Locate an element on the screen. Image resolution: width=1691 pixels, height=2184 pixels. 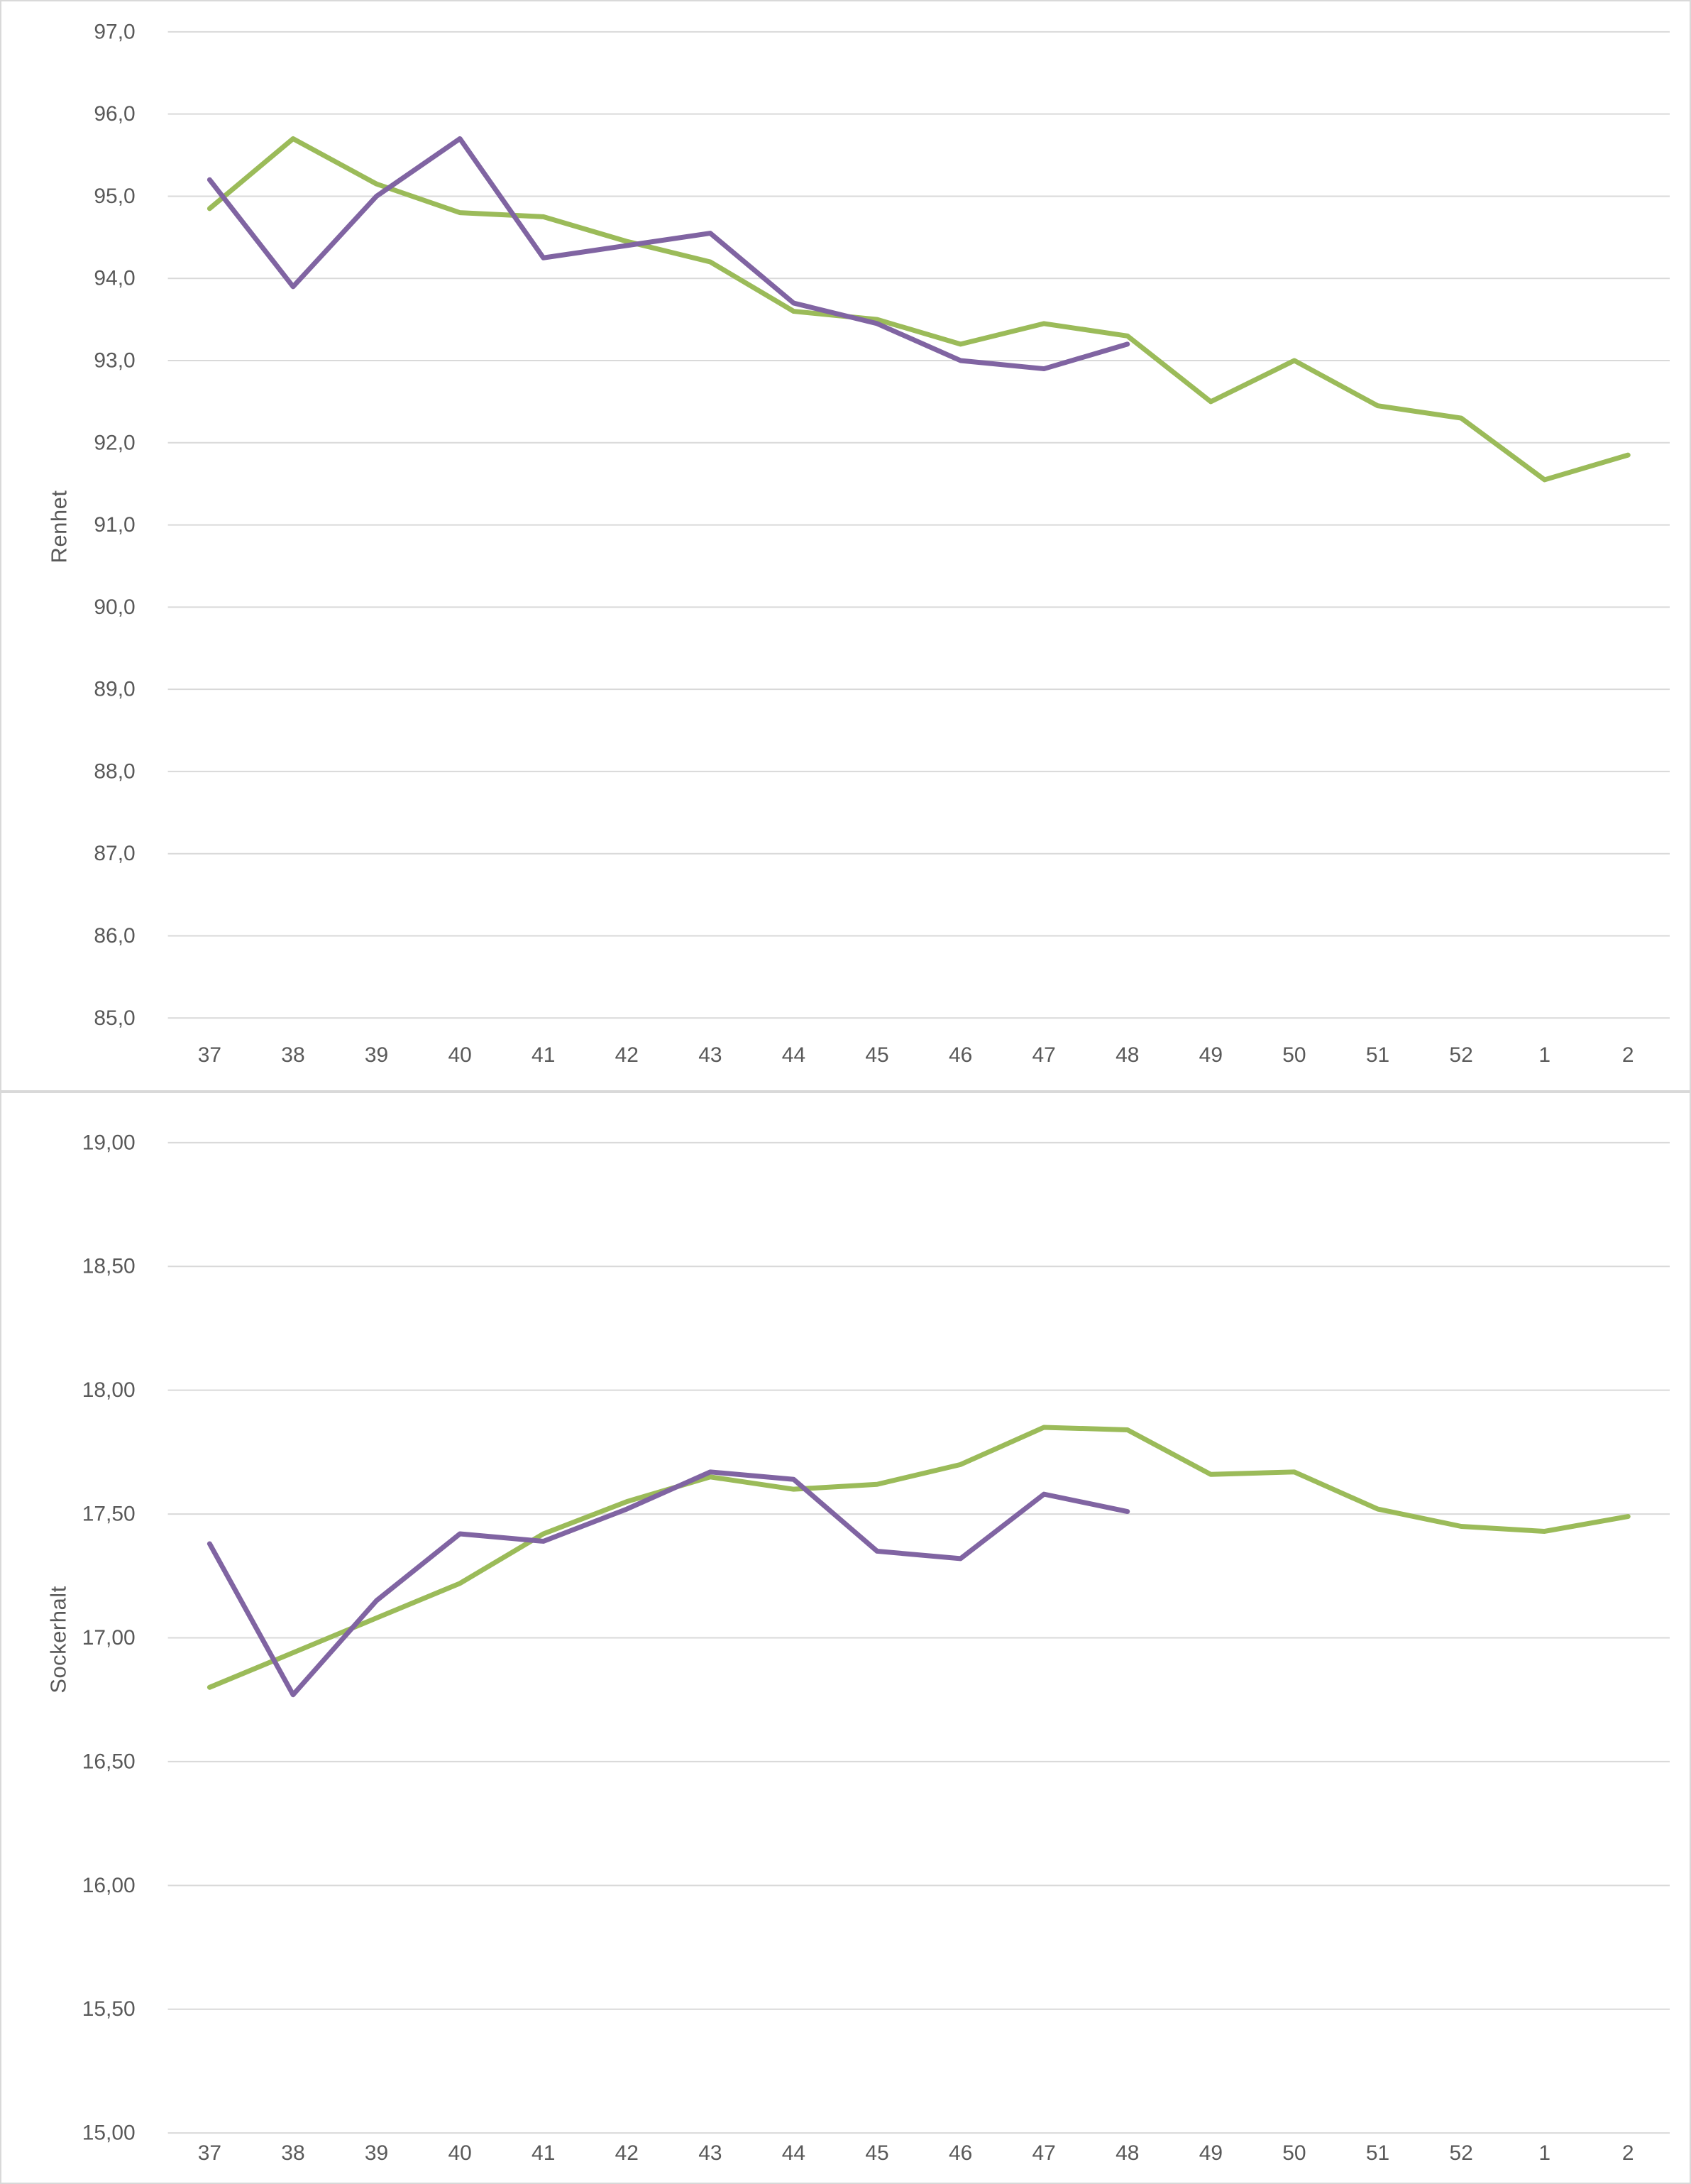
y-tick-label: 95,0 is located at coordinates (115, 197).